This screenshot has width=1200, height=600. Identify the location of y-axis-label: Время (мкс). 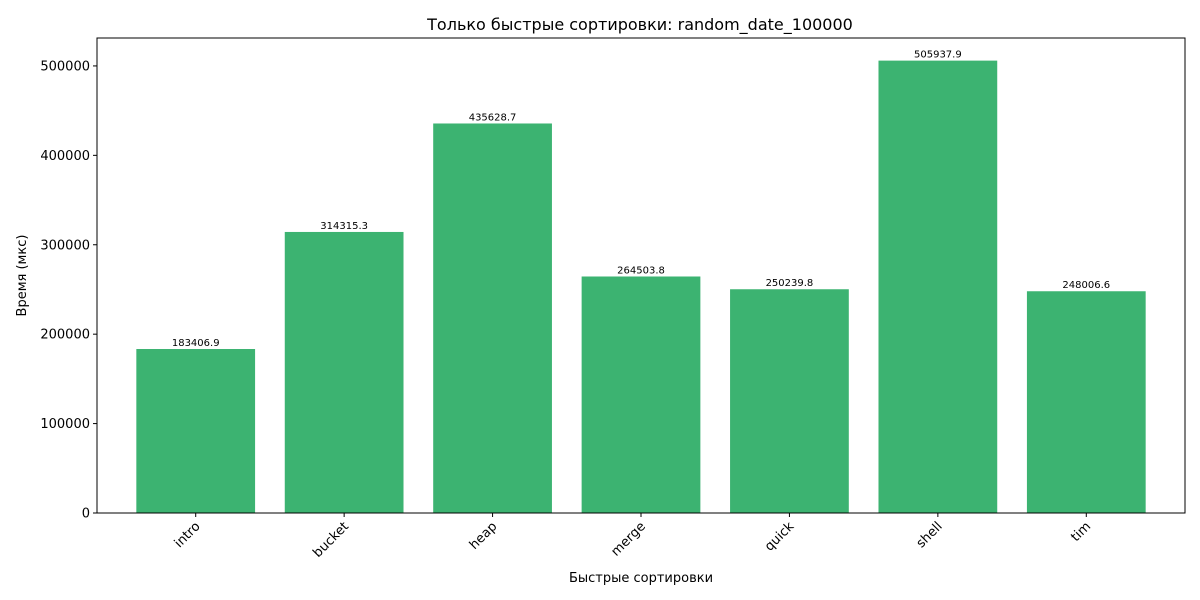
(22, 276).